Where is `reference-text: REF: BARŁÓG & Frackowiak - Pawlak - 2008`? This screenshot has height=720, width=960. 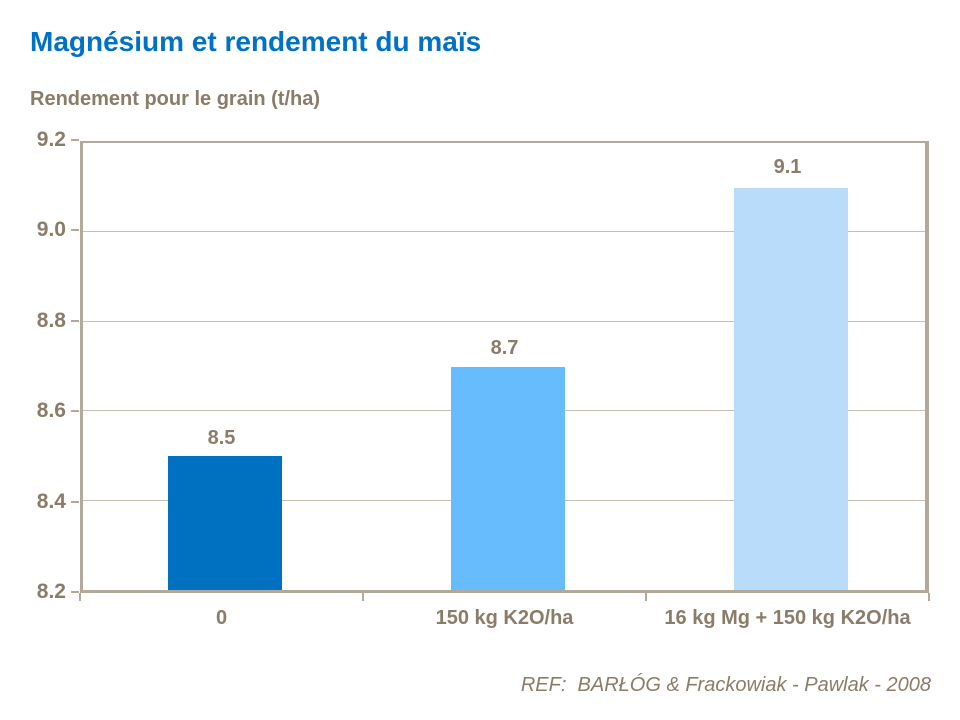
reference-text: REF: BARŁÓG & Frackowiak - Pawlak - 2008 is located at coordinates (725, 685).